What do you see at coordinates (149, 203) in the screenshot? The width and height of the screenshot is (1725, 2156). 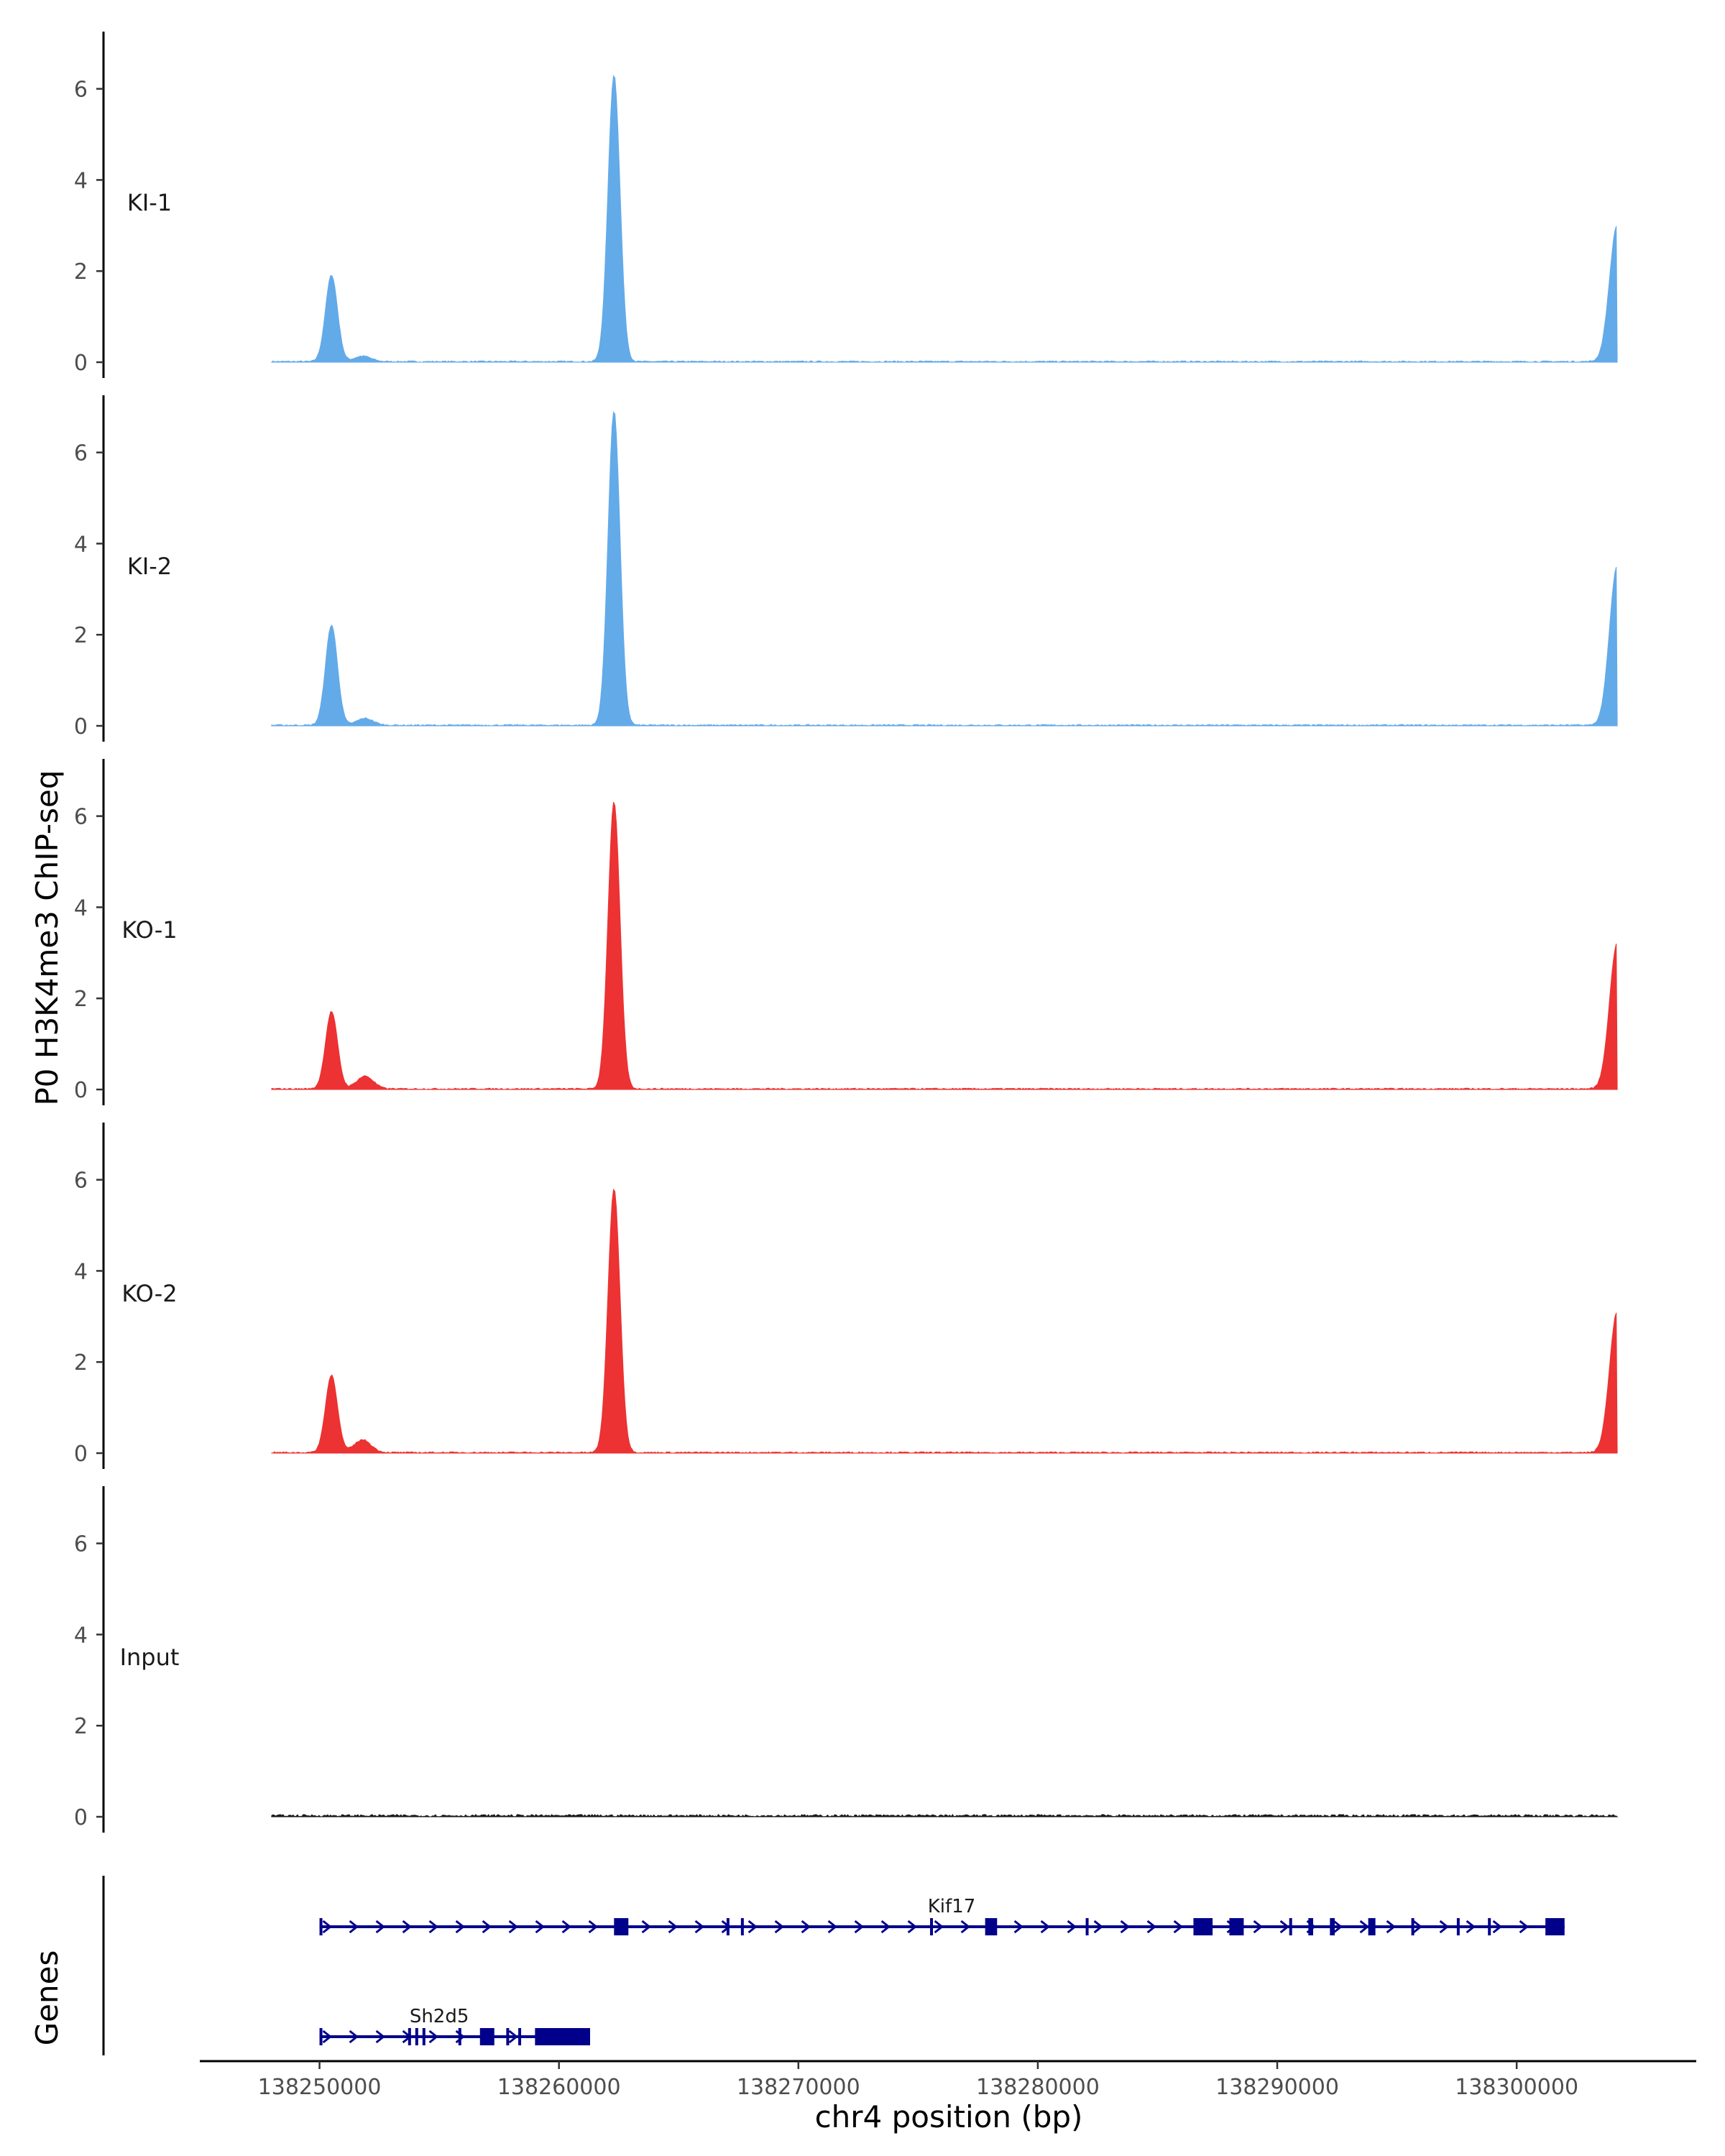 I see `track-label: KI-1` at bounding box center [149, 203].